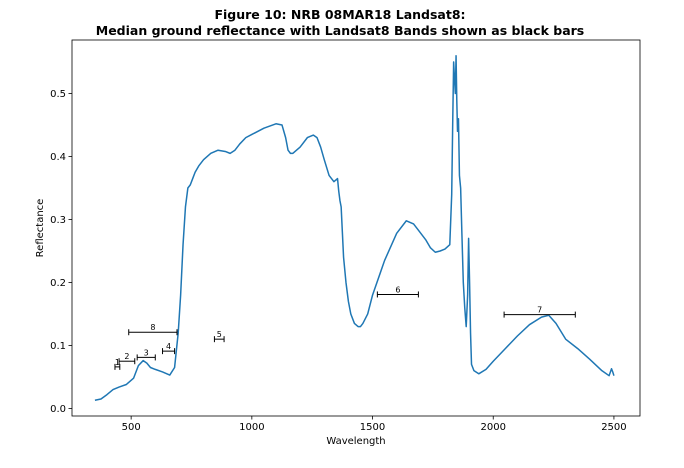  What do you see at coordinates (58, 94) in the screenshot?
I see `y-tick-label: 0.5` at bounding box center [58, 94].